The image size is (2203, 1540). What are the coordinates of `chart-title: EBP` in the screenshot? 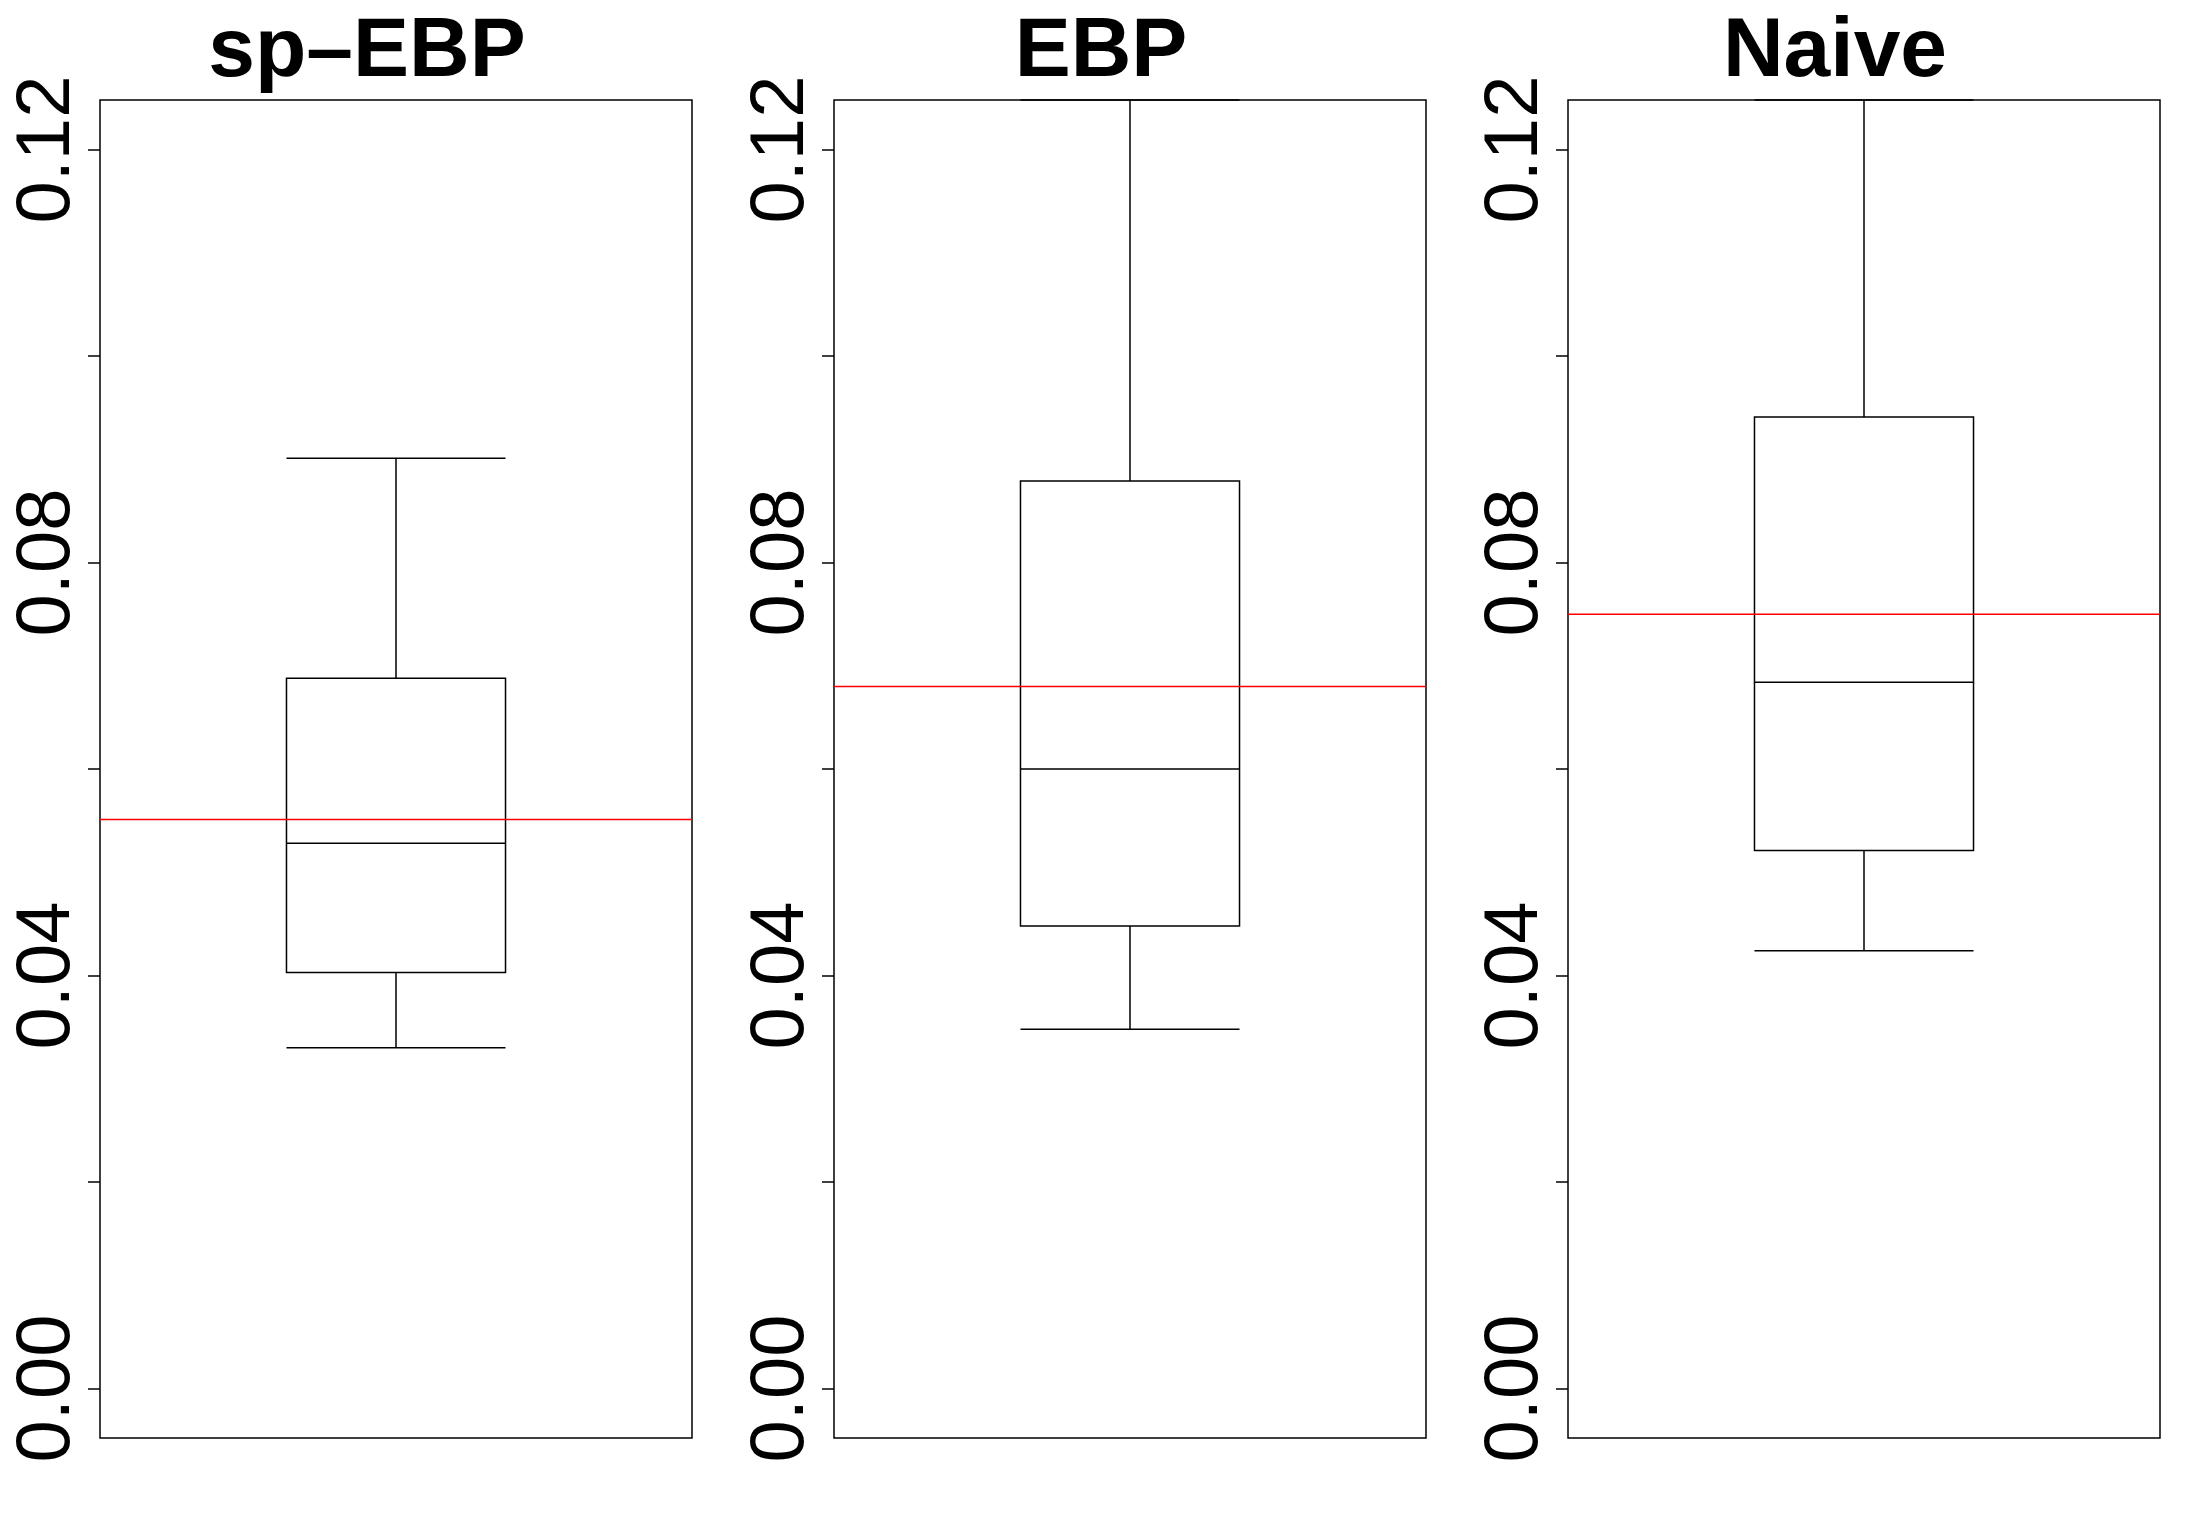 It's located at (1101, 47).